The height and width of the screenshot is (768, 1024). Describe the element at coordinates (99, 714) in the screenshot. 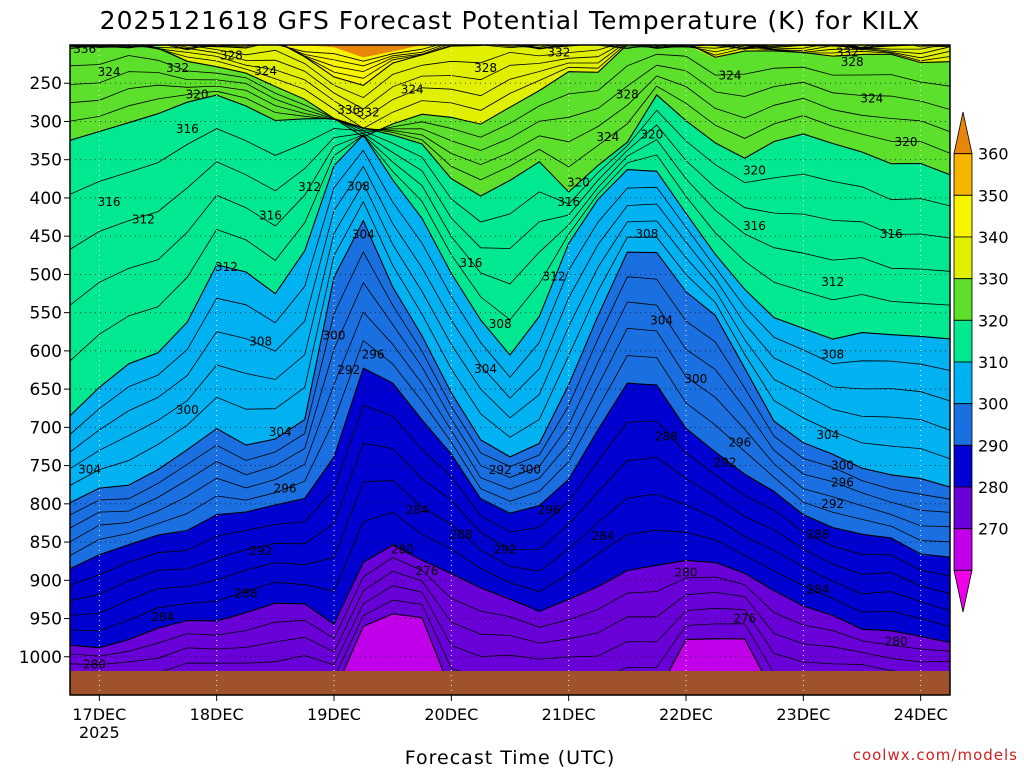

I see `x-tick-label: 17DEC` at that location.